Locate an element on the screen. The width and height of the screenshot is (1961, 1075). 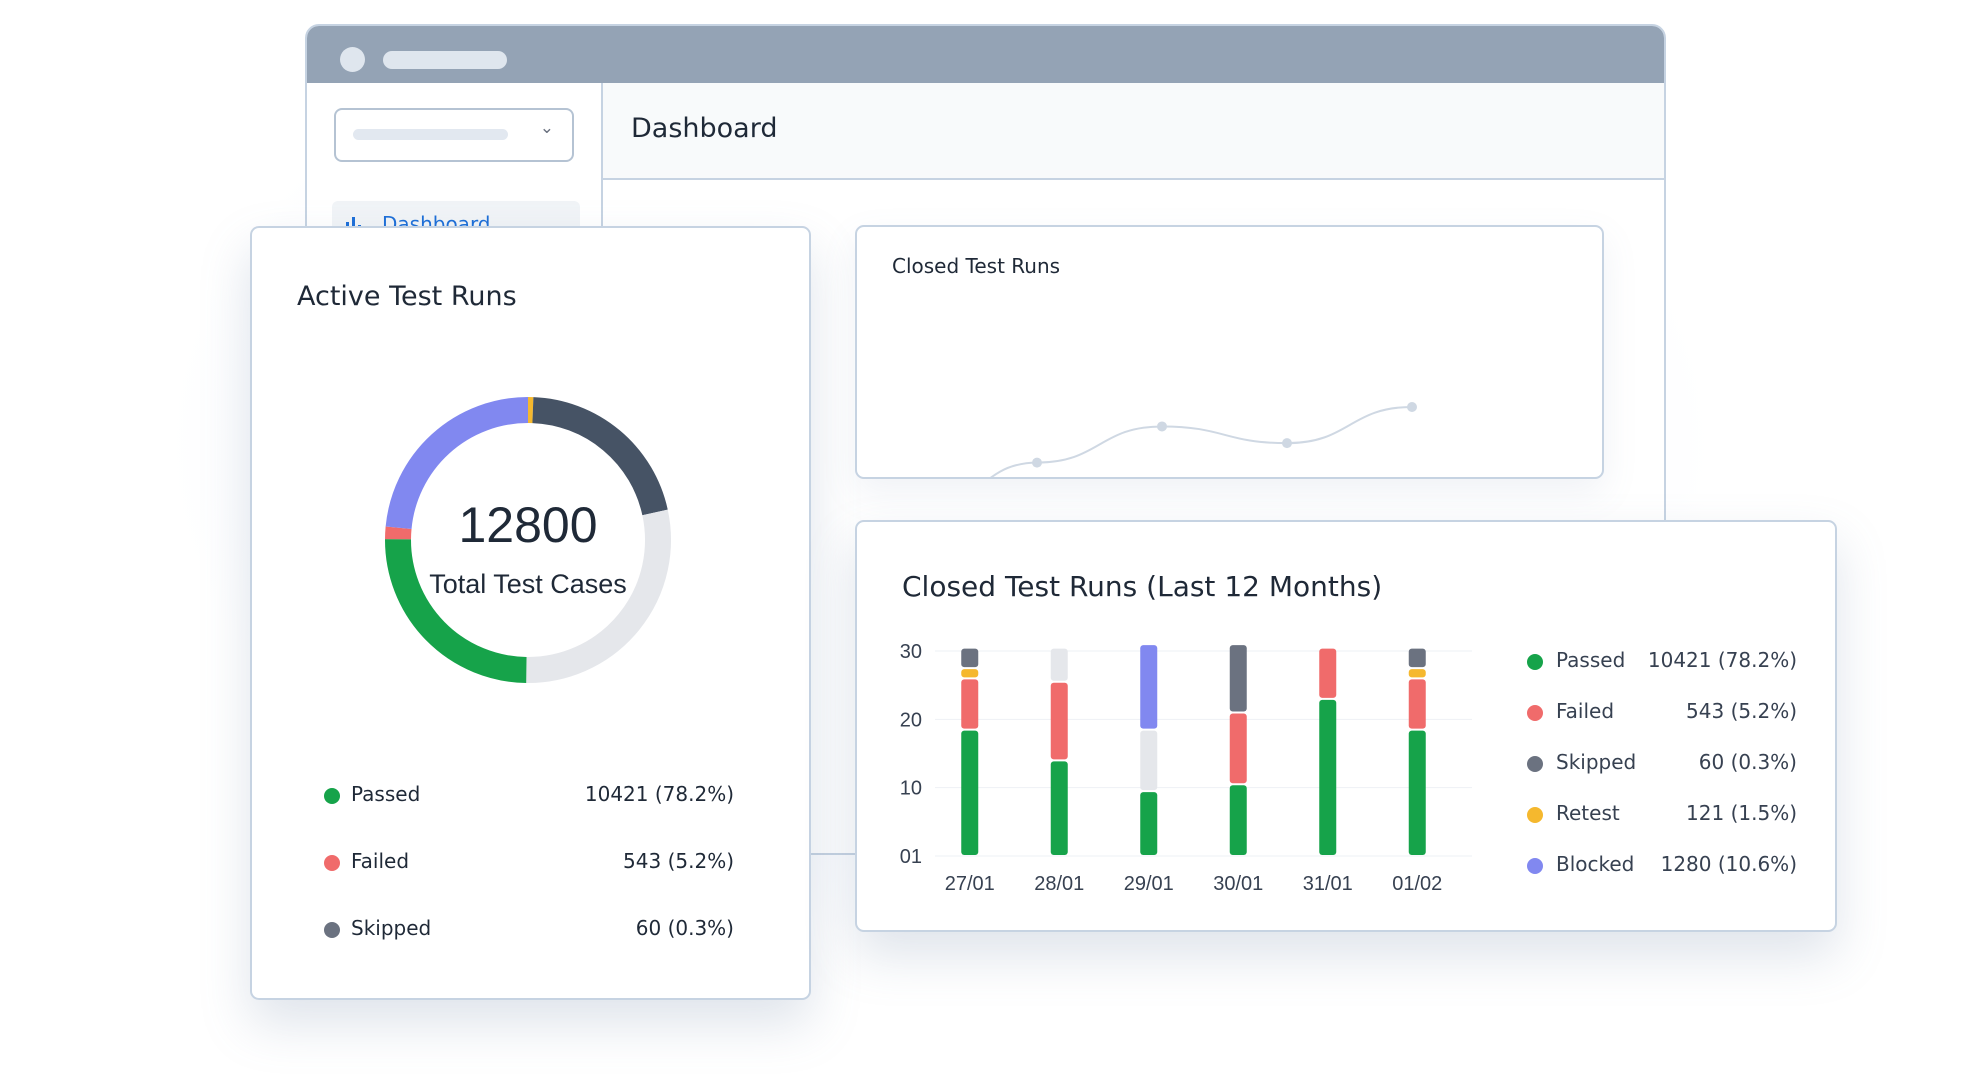
total-label: Total Test Cases is located at coordinates (528, 584).